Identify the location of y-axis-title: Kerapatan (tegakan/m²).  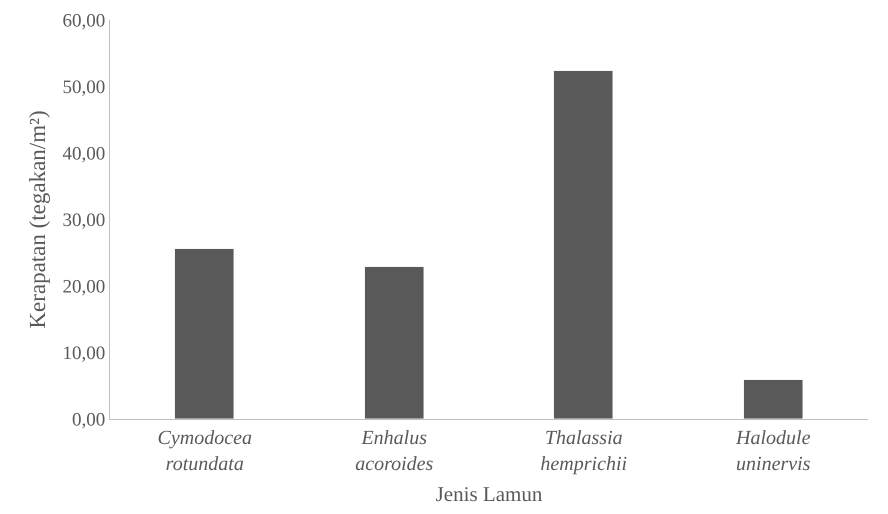
(37, 219).